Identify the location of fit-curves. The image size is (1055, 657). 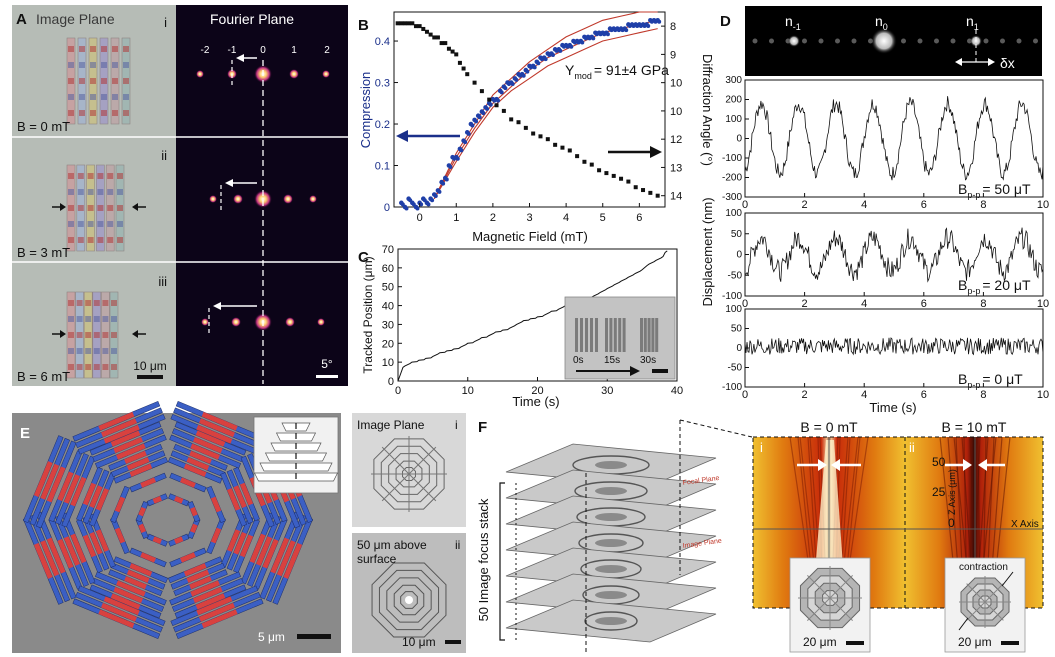
(545, 105).